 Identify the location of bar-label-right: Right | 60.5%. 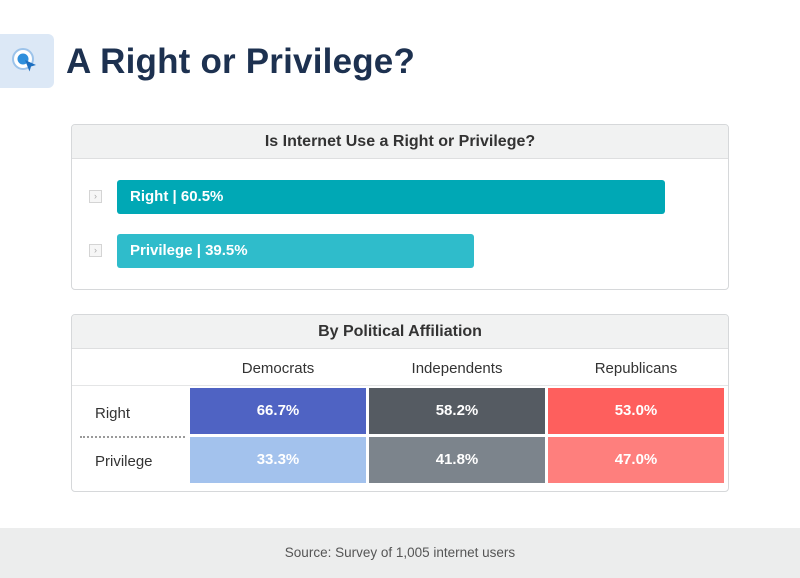
(177, 196).